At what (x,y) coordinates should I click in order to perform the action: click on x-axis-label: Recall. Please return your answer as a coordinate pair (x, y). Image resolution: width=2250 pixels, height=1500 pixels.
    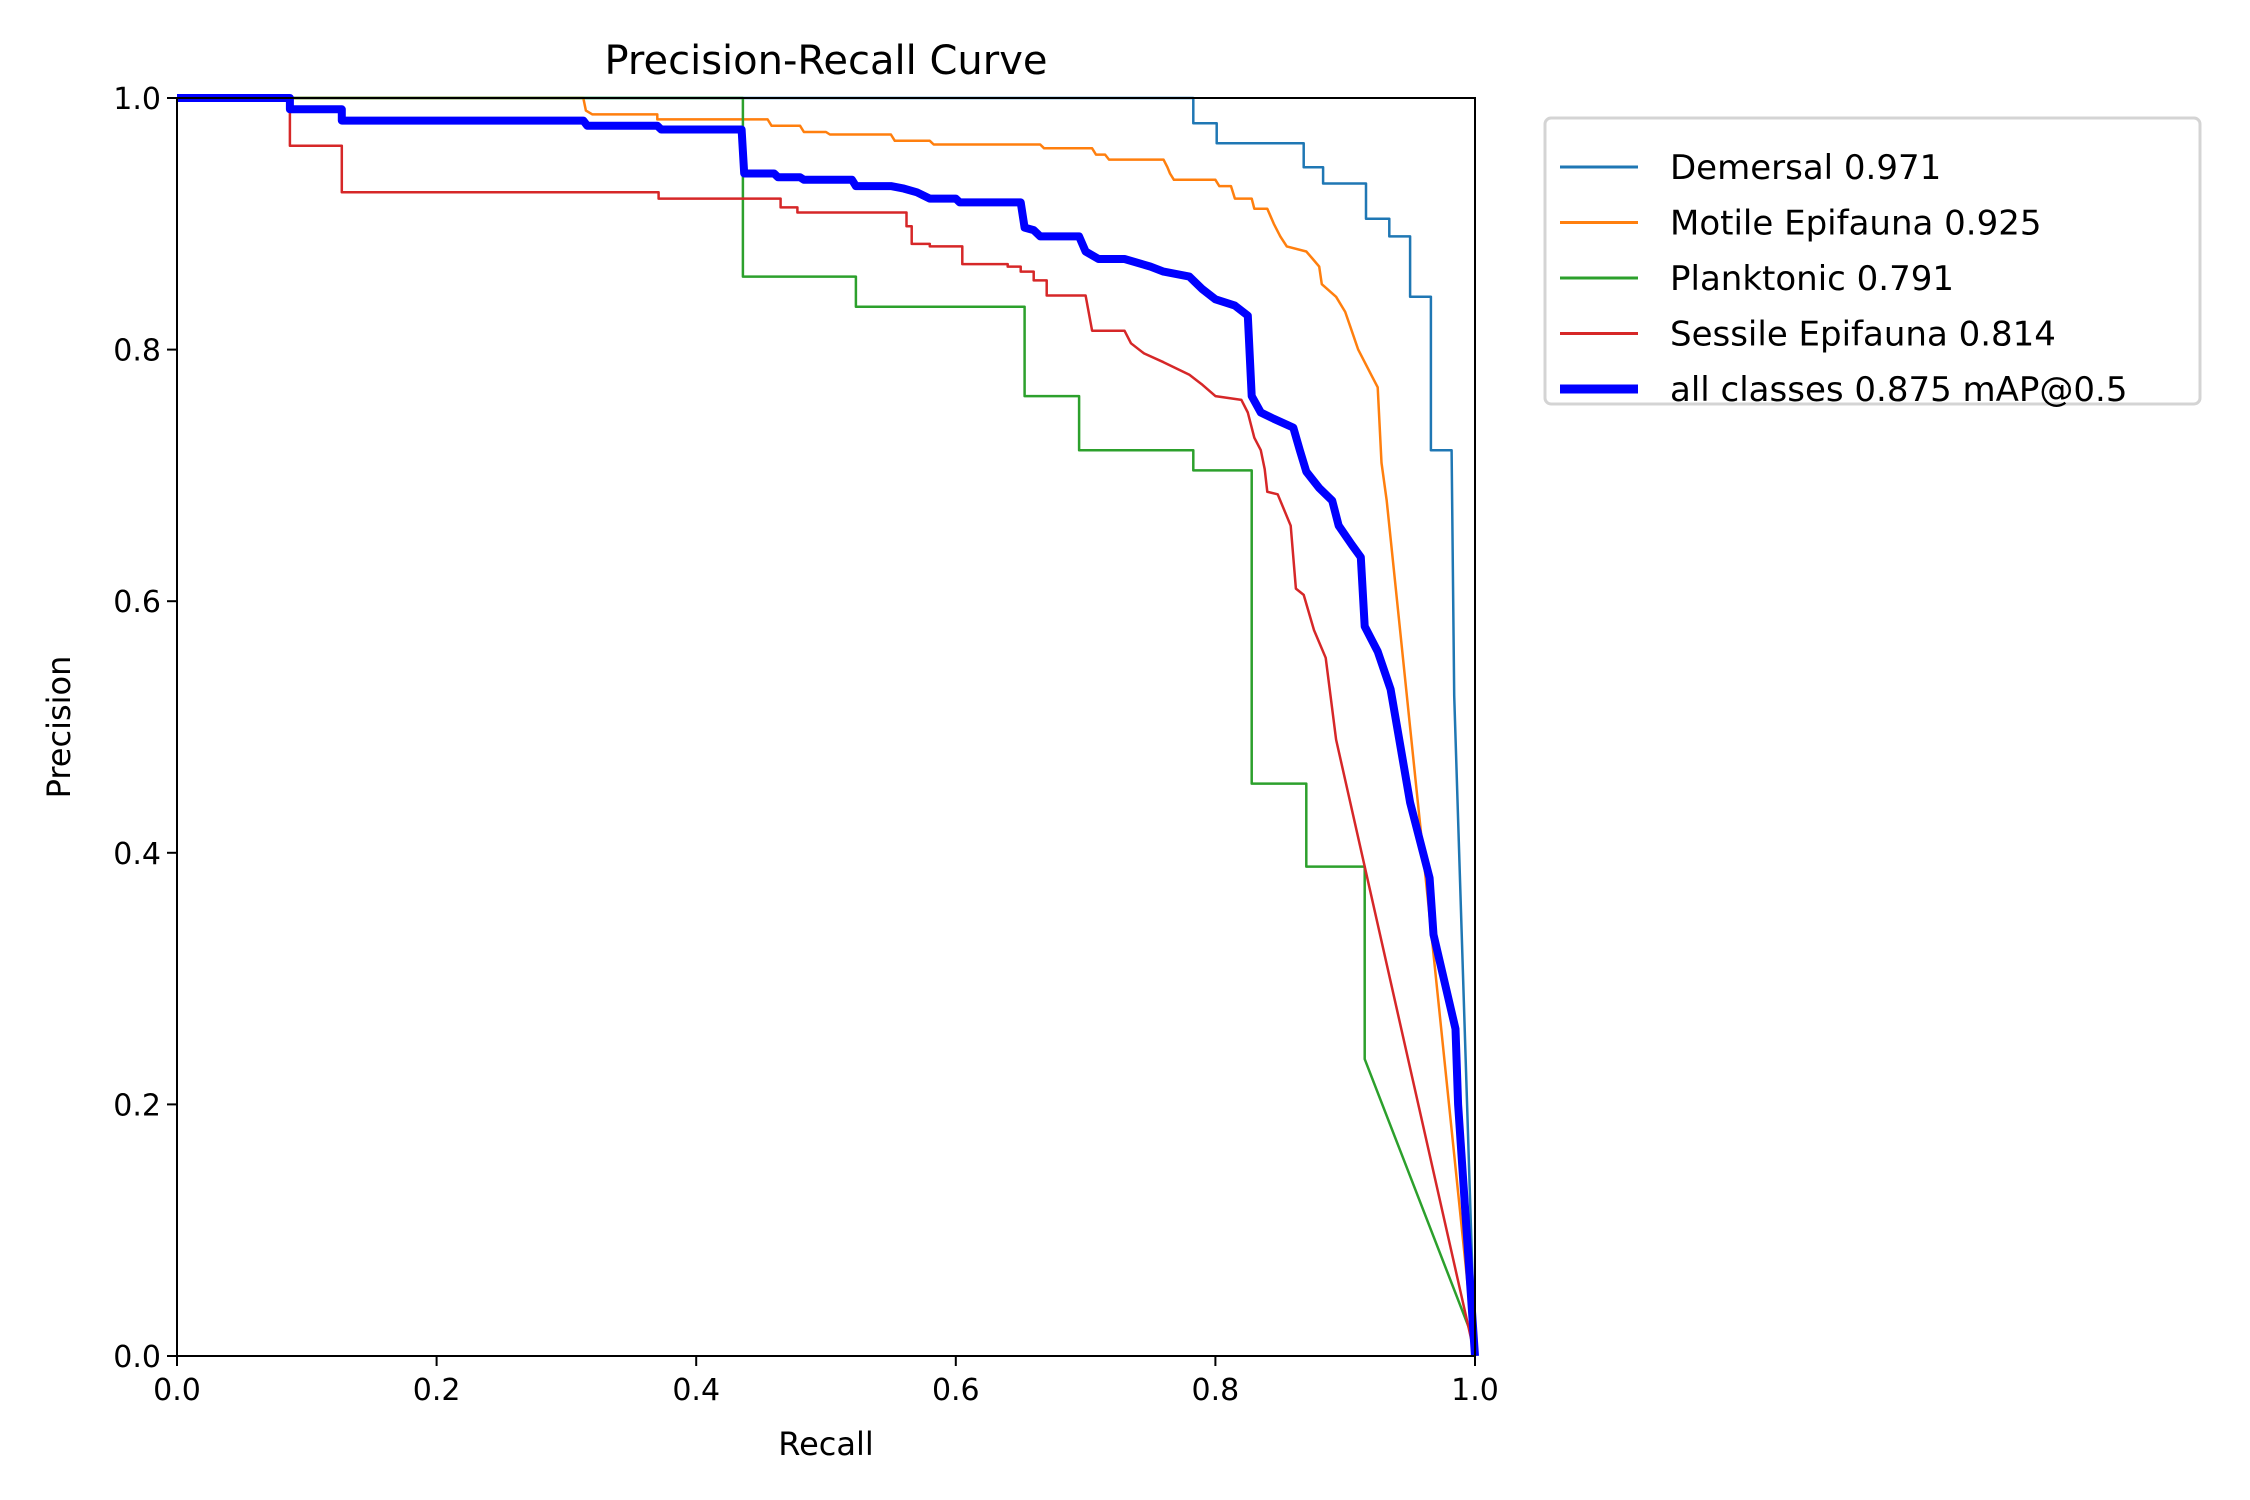
    Looking at the image, I should click on (825, 1444).